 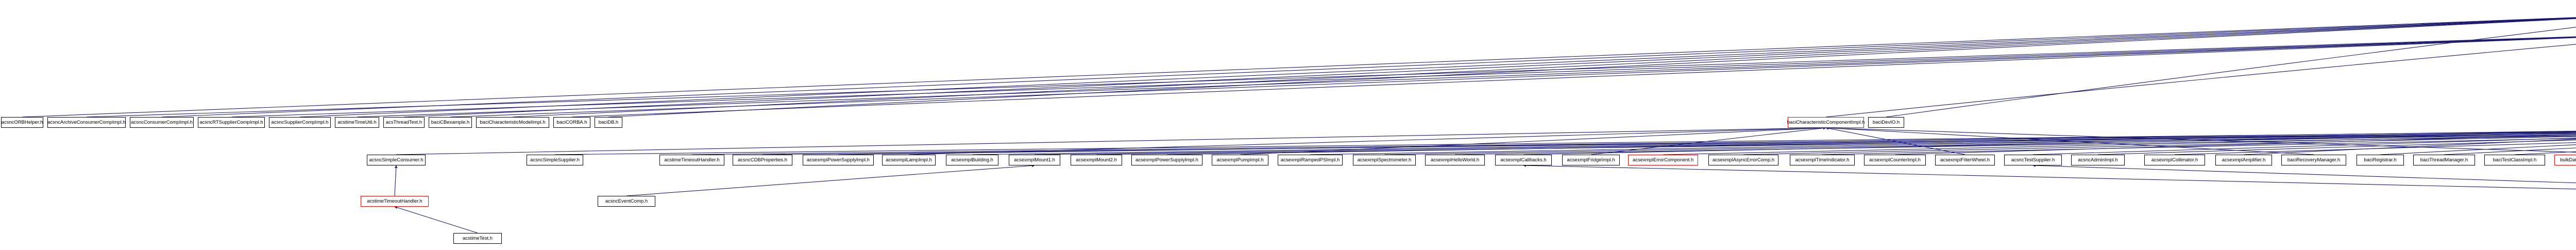 What do you see at coordinates (571, 122) in the screenshot?
I see `graph-node: baciCORBA.h` at bounding box center [571, 122].